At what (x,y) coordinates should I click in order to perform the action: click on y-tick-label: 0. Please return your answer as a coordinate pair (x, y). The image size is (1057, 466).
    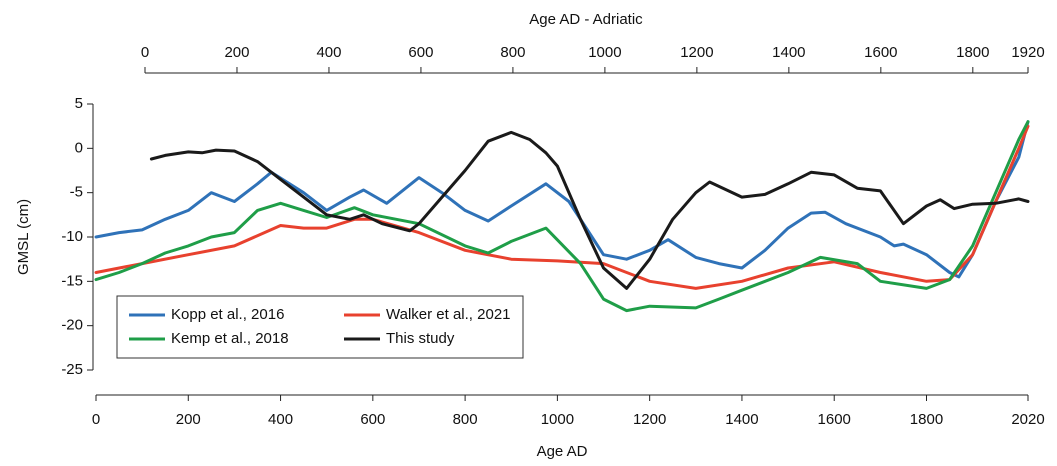
    Looking at the image, I should click on (79, 147).